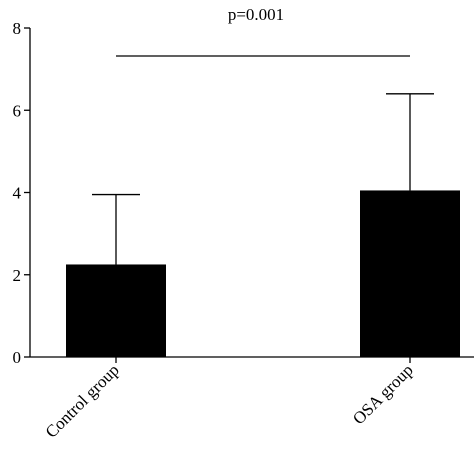 Image resolution: width=474 pixels, height=474 pixels. What do you see at coordinates (17, 275) in the screenshot?
I see `y-tick-label: 2` at bounding box center [17, 275].